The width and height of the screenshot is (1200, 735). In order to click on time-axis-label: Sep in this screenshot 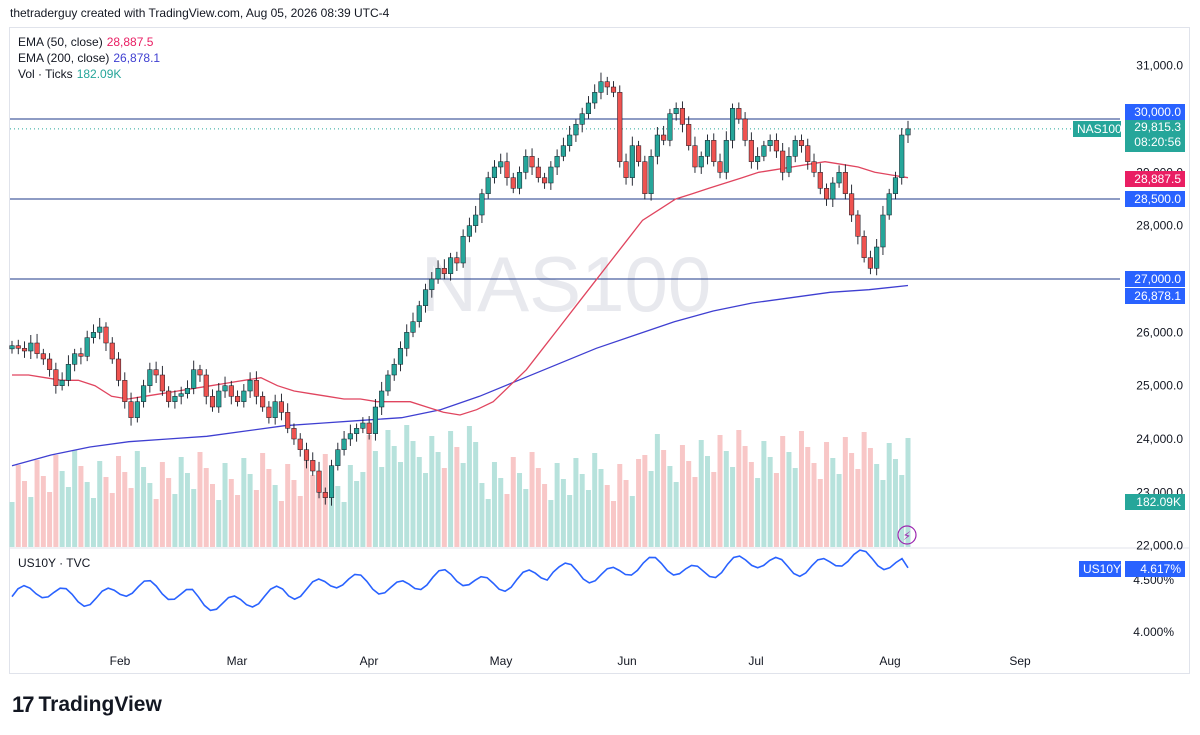, I will do `click(1020, 661)`.